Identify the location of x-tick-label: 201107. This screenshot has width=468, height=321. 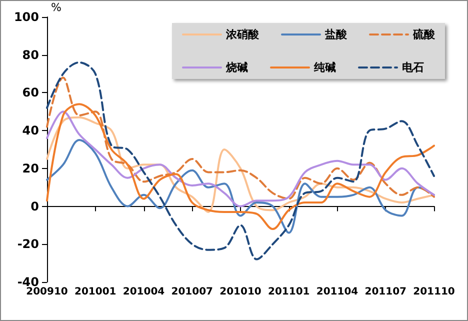
(385, 292).